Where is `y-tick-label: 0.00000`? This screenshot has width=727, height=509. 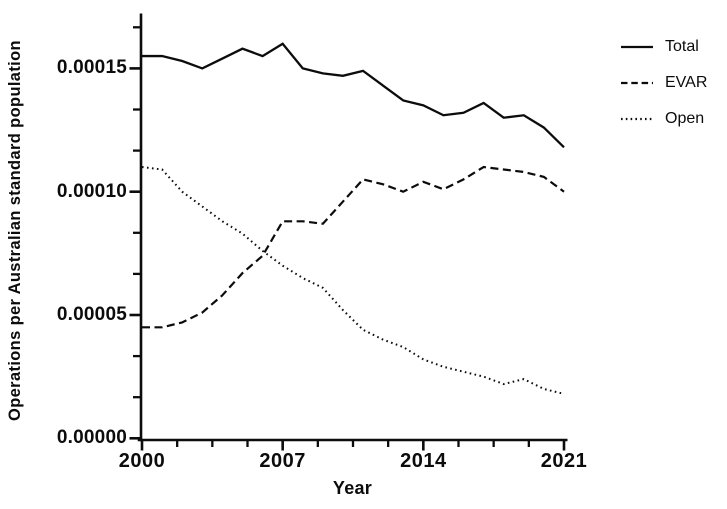 y-tick-label: 0.00000 is located at coordinates (91, 438).